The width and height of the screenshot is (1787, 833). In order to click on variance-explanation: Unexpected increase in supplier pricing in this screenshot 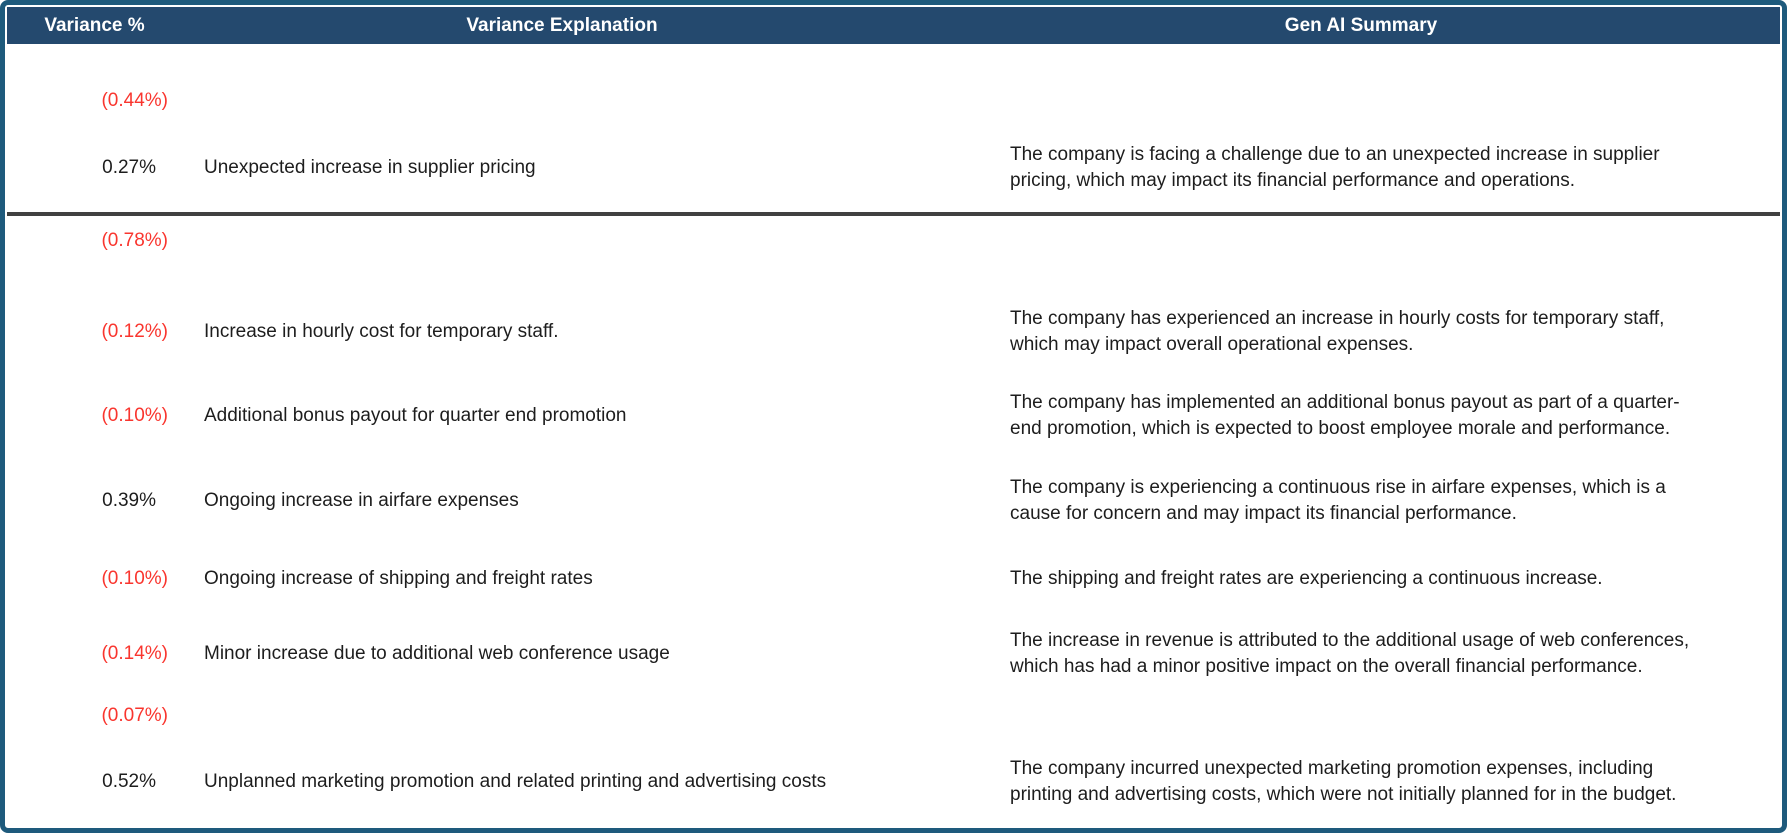, I will do `click(370, 167)`.